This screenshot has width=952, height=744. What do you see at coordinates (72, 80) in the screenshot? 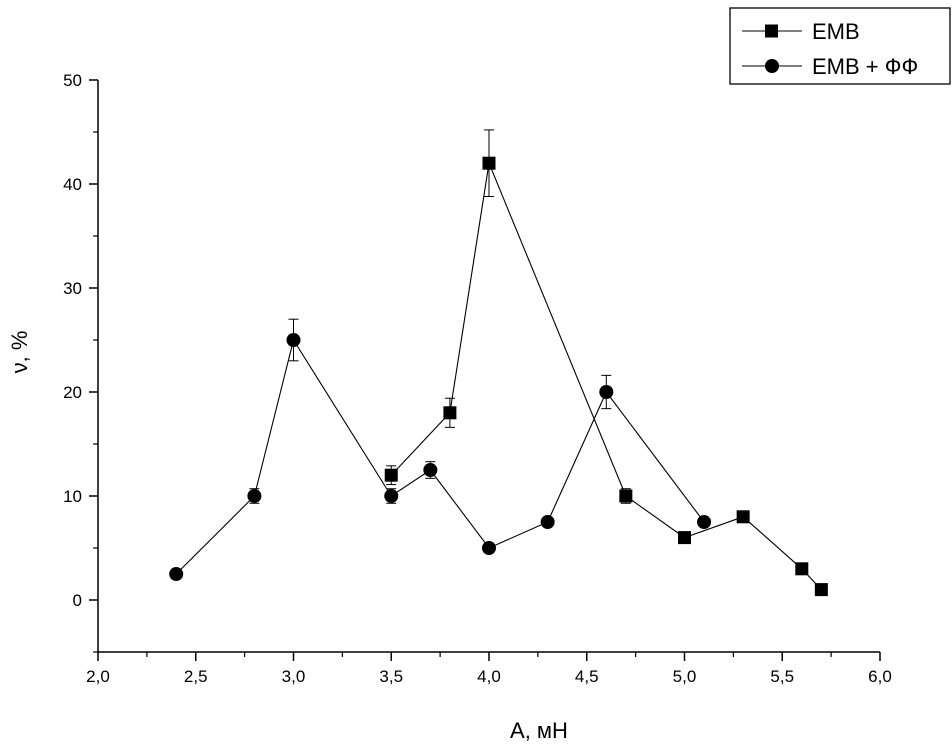
I see `y-tick-label: 50` at bounding box center [72, 80].